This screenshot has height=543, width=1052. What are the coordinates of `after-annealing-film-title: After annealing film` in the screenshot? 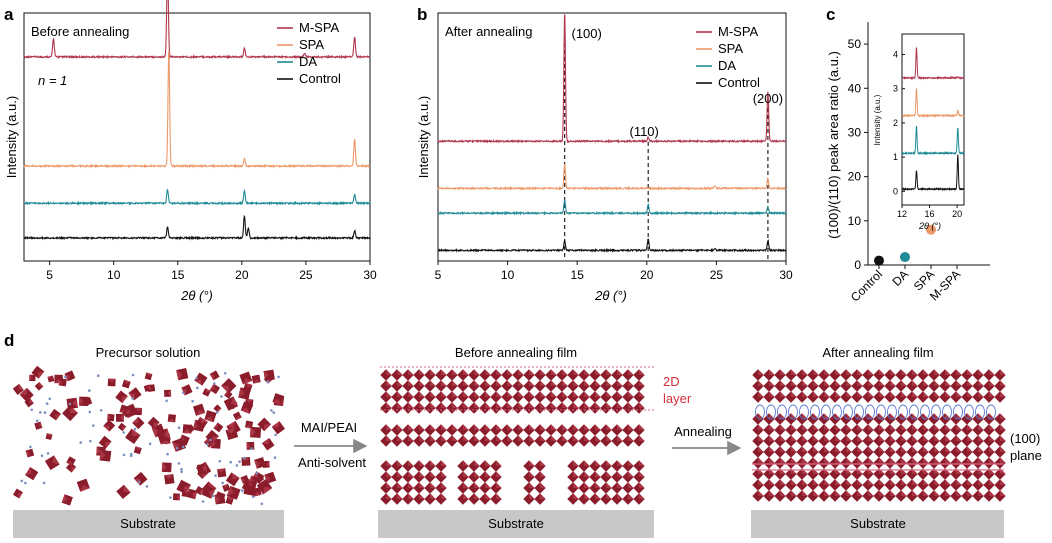 It's located at (877, 352).